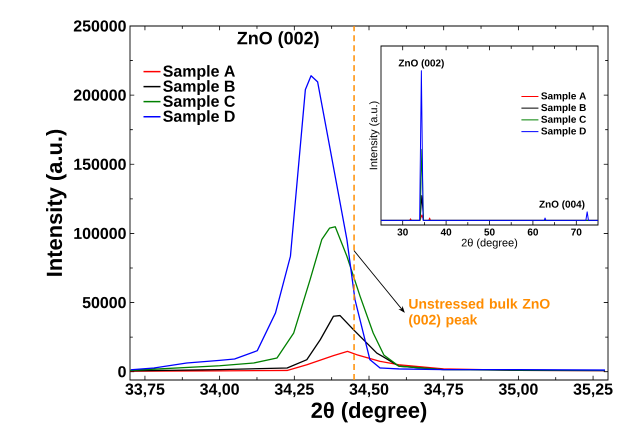  I want to click on x-tick-label: 34,25, so click(294, 391).